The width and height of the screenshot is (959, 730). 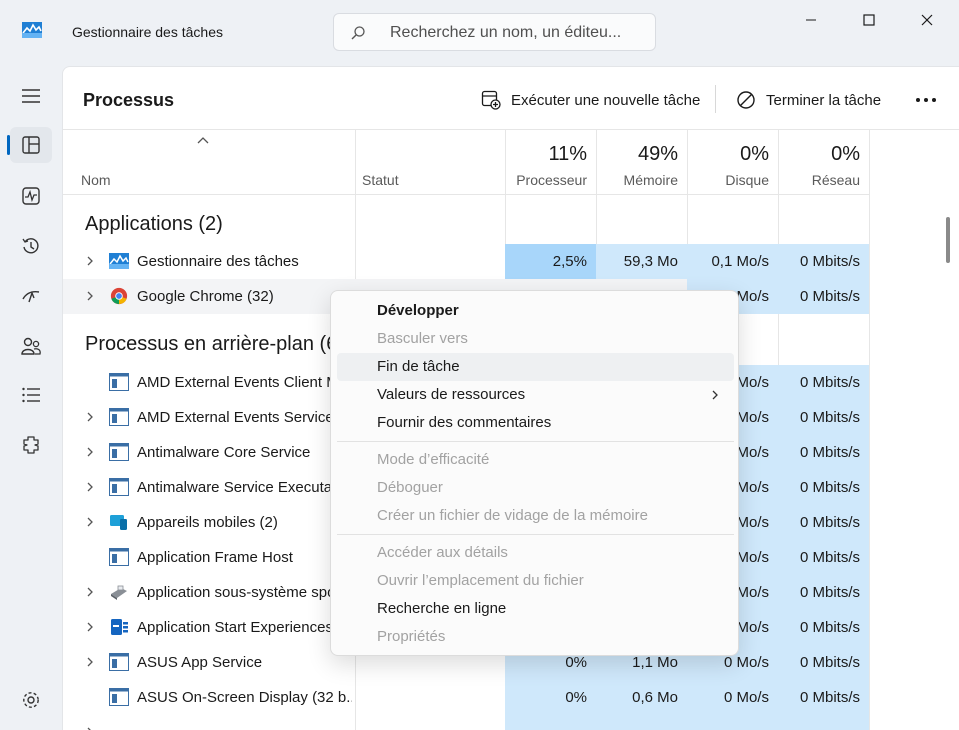 What do you see at coordinates (823, 162) in the screenshot?
I see `column-header-network: 0% Réseau` at bounding box center [823, 162].